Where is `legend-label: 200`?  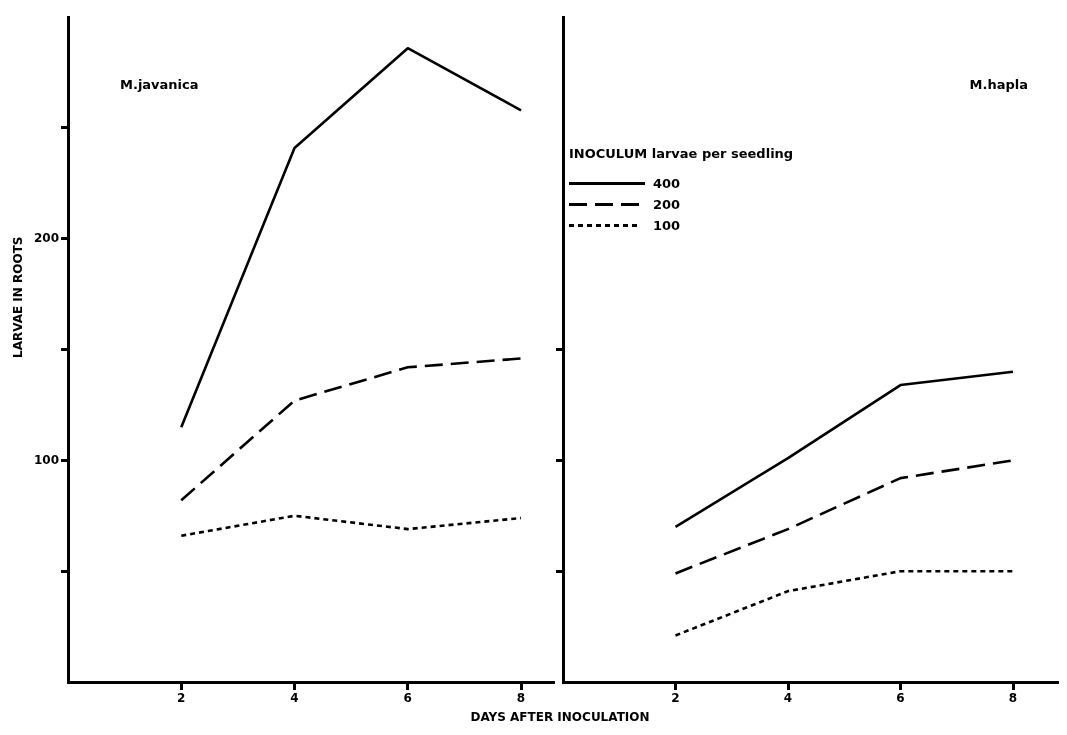 legend-label: 200 is located at coordinates (667, 204).